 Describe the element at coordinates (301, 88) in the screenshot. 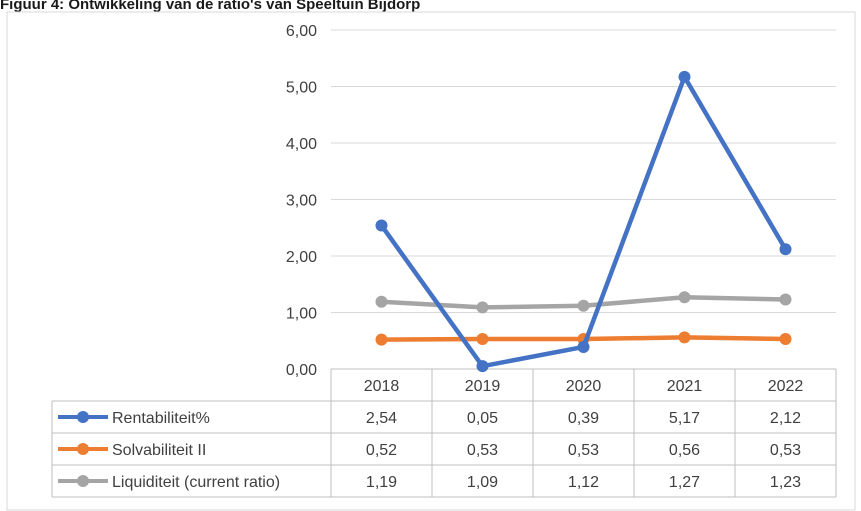

I see `y-tick-label: 5,00` at that location.